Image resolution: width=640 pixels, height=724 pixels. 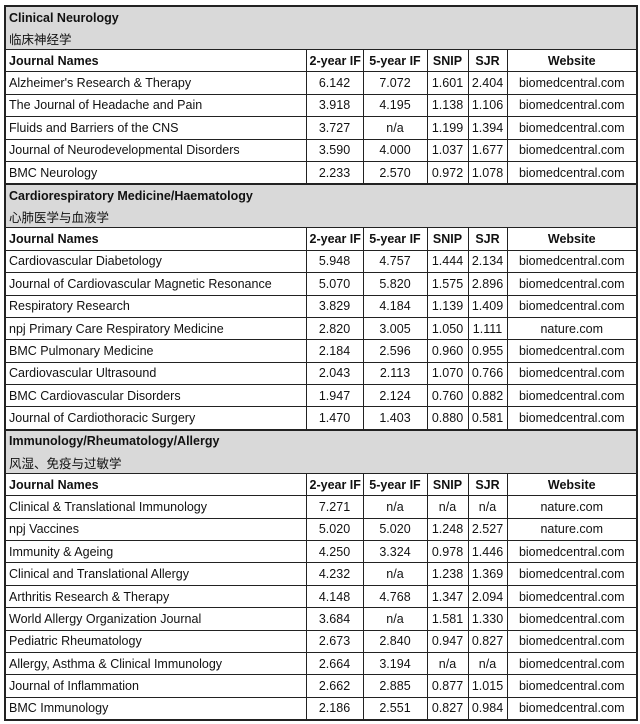 I want to click on cell-two-year-if: 2.662, so click(x=334, y=686).